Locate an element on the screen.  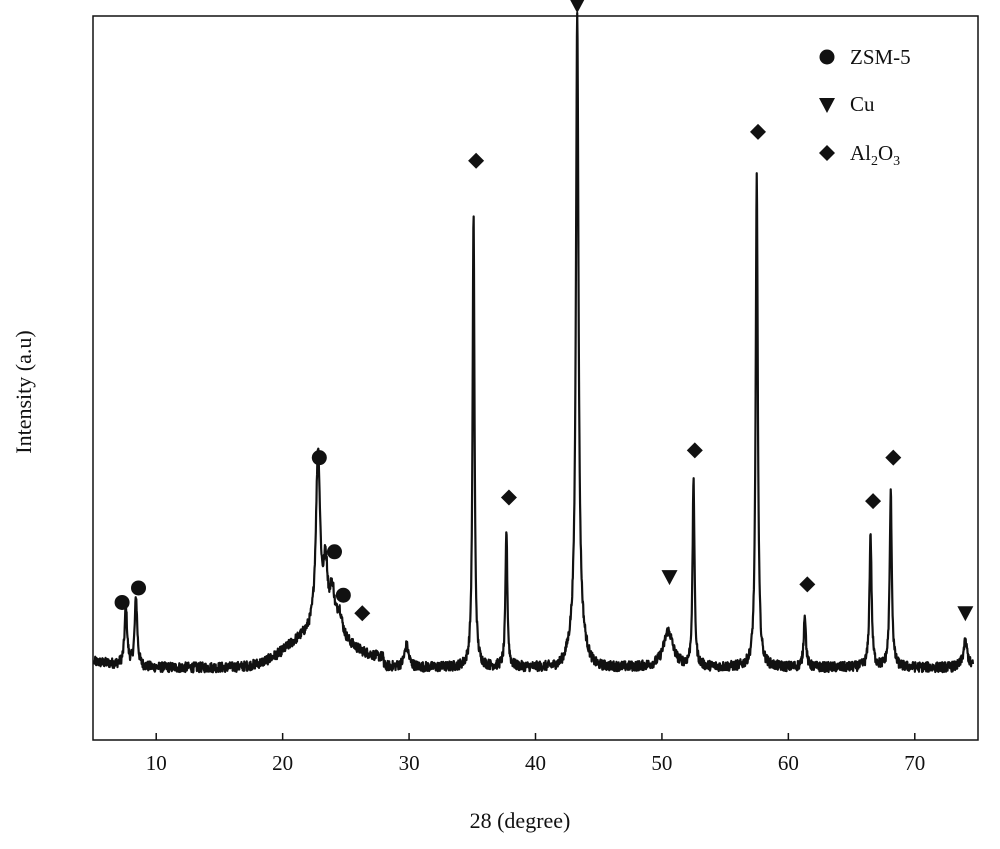
legend-label-al2o3: Al2O3 is located at coordinates (875, 155).